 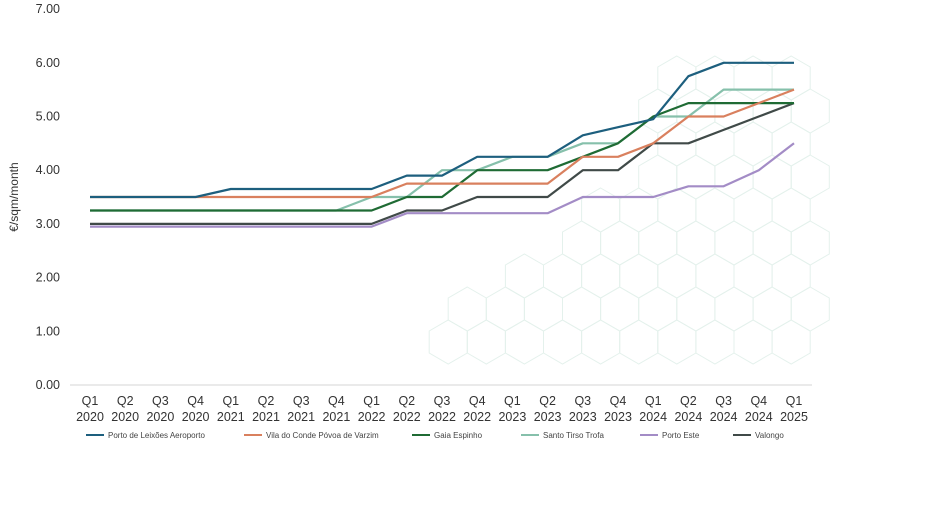 What do you see at coordinates (48, 63) in the screenshot?
I see `y-tick-label: 6.00` at bounding box center [48, 63].